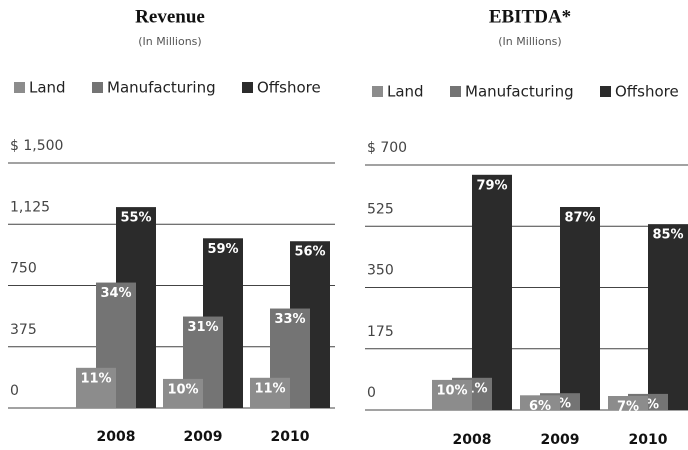 Image resolution: width=688 pixels, height=450 pixels. What do you see at coordinates (23, 330) in the screenshot?
I see `y-tick-label: 375` at bounding box center [23, 330].